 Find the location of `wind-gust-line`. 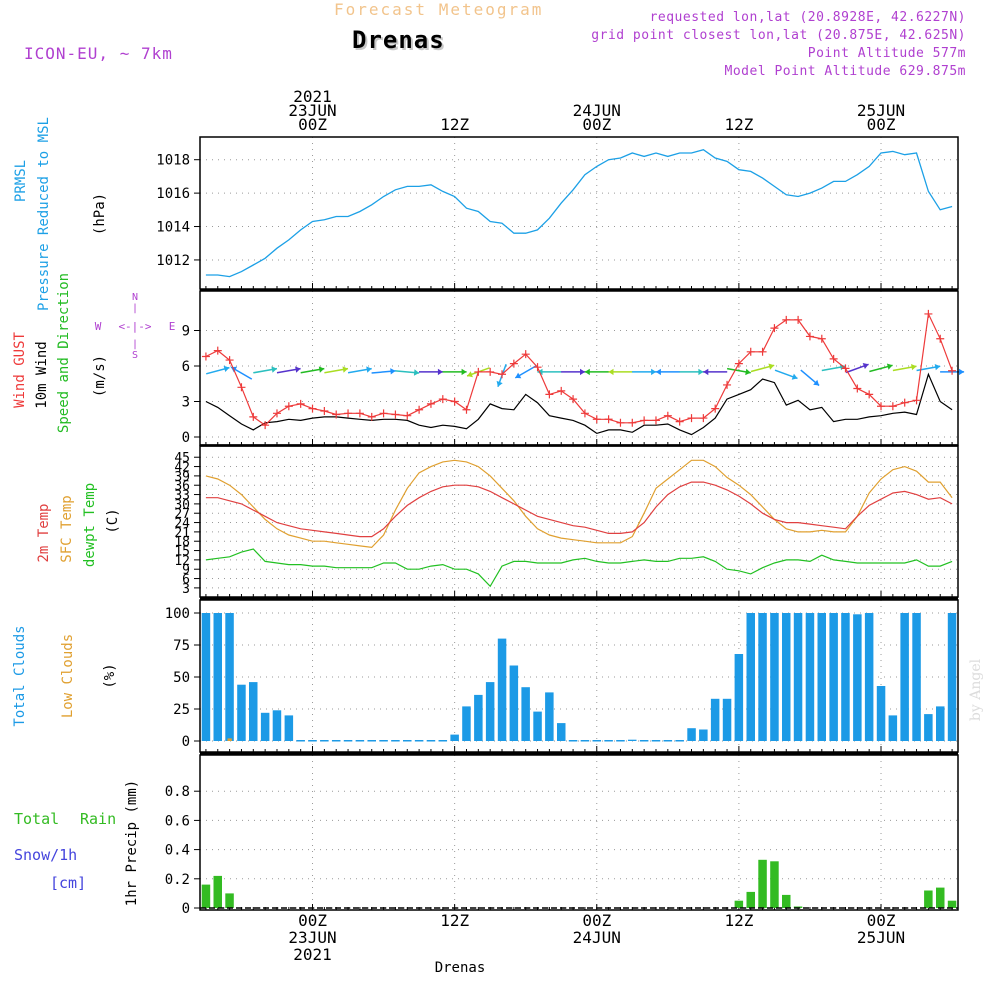

wind-gust-line is located at coordinates (579, 368).